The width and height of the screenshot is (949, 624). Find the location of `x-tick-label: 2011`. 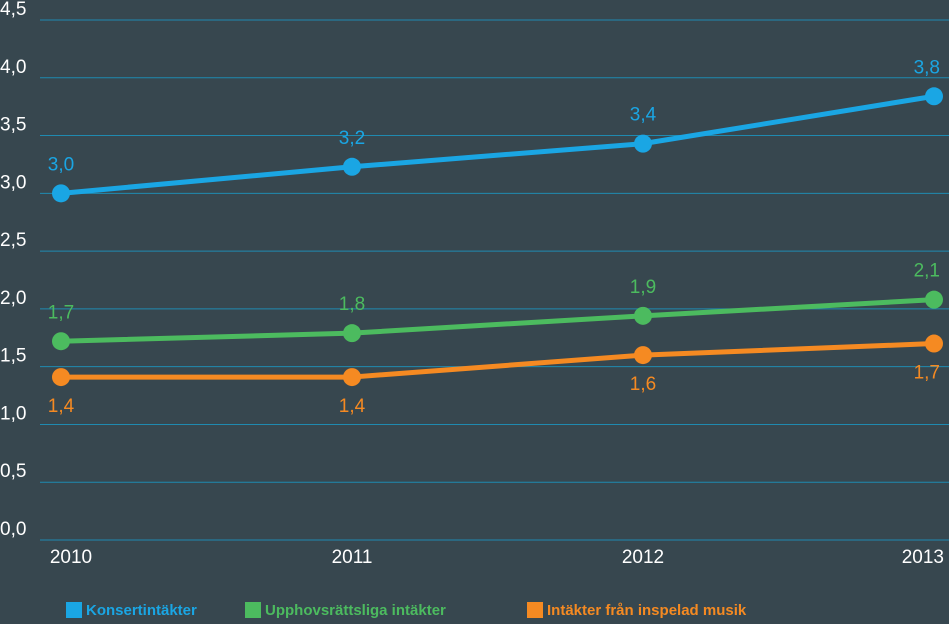

x-tick-label: 2011 is located at coordinates (352, 557).